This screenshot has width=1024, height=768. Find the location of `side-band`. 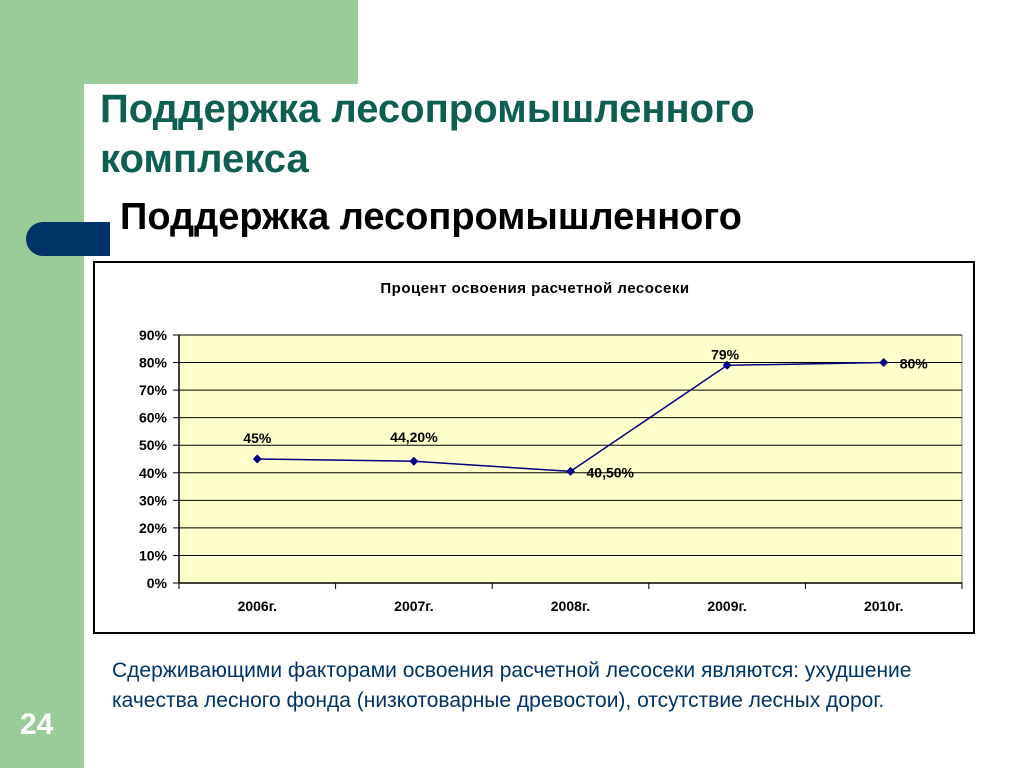

side-band is located at coordinates (42, 384).